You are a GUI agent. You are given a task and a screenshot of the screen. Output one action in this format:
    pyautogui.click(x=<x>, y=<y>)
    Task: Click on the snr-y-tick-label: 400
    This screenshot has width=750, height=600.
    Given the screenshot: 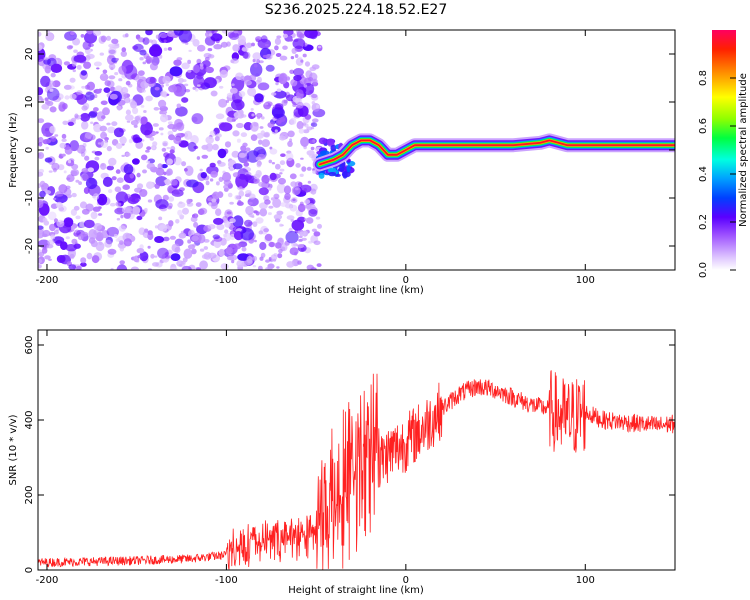 What is the action you would take?
    pyautogui.click(x=29, y=419)
    